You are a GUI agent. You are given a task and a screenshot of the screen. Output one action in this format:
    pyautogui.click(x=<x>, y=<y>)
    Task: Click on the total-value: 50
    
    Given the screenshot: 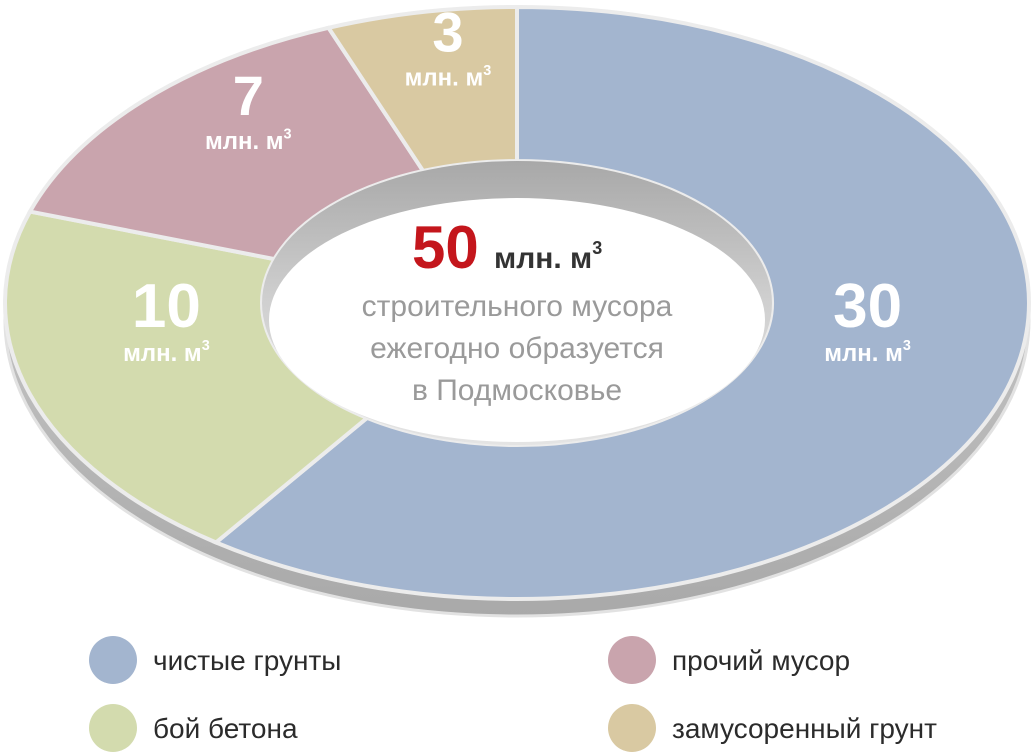 What is the action you would take?
    pyautogui.click(x=445, y=247)
    